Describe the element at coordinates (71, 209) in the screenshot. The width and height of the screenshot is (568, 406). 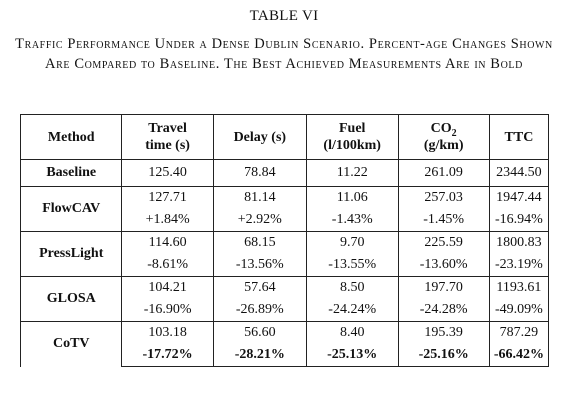
I see `method-cell: FlowCAV` at that location.